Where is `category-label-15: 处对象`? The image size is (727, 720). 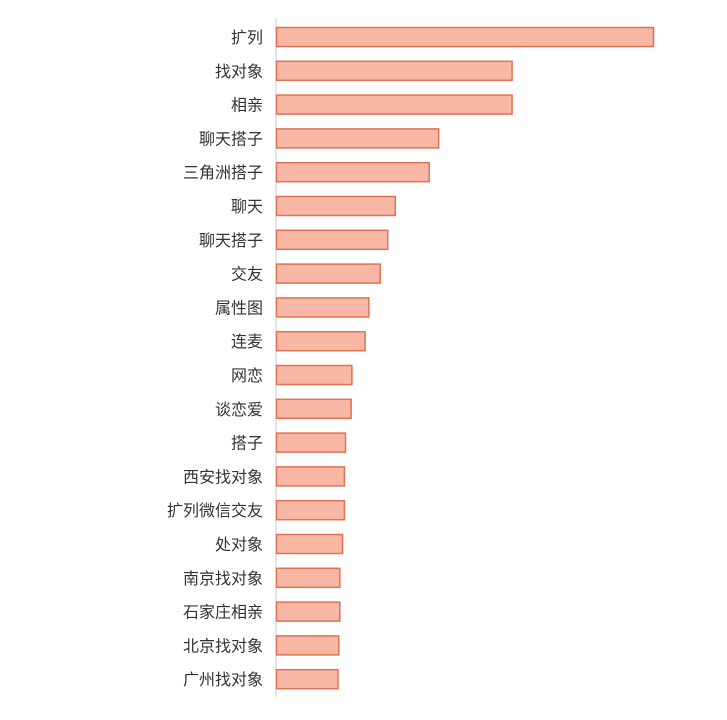
category-label-15: 处对象 is located at coordinates (239, 544).